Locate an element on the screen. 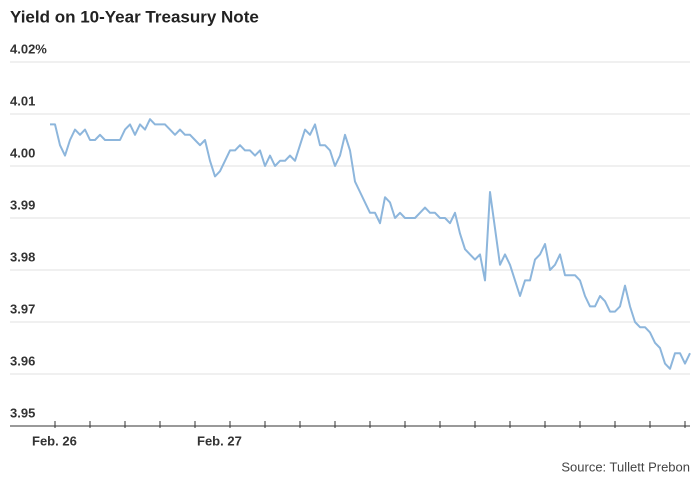  x-tick-label: Feb. 27 is located at coordinates (219, 440).